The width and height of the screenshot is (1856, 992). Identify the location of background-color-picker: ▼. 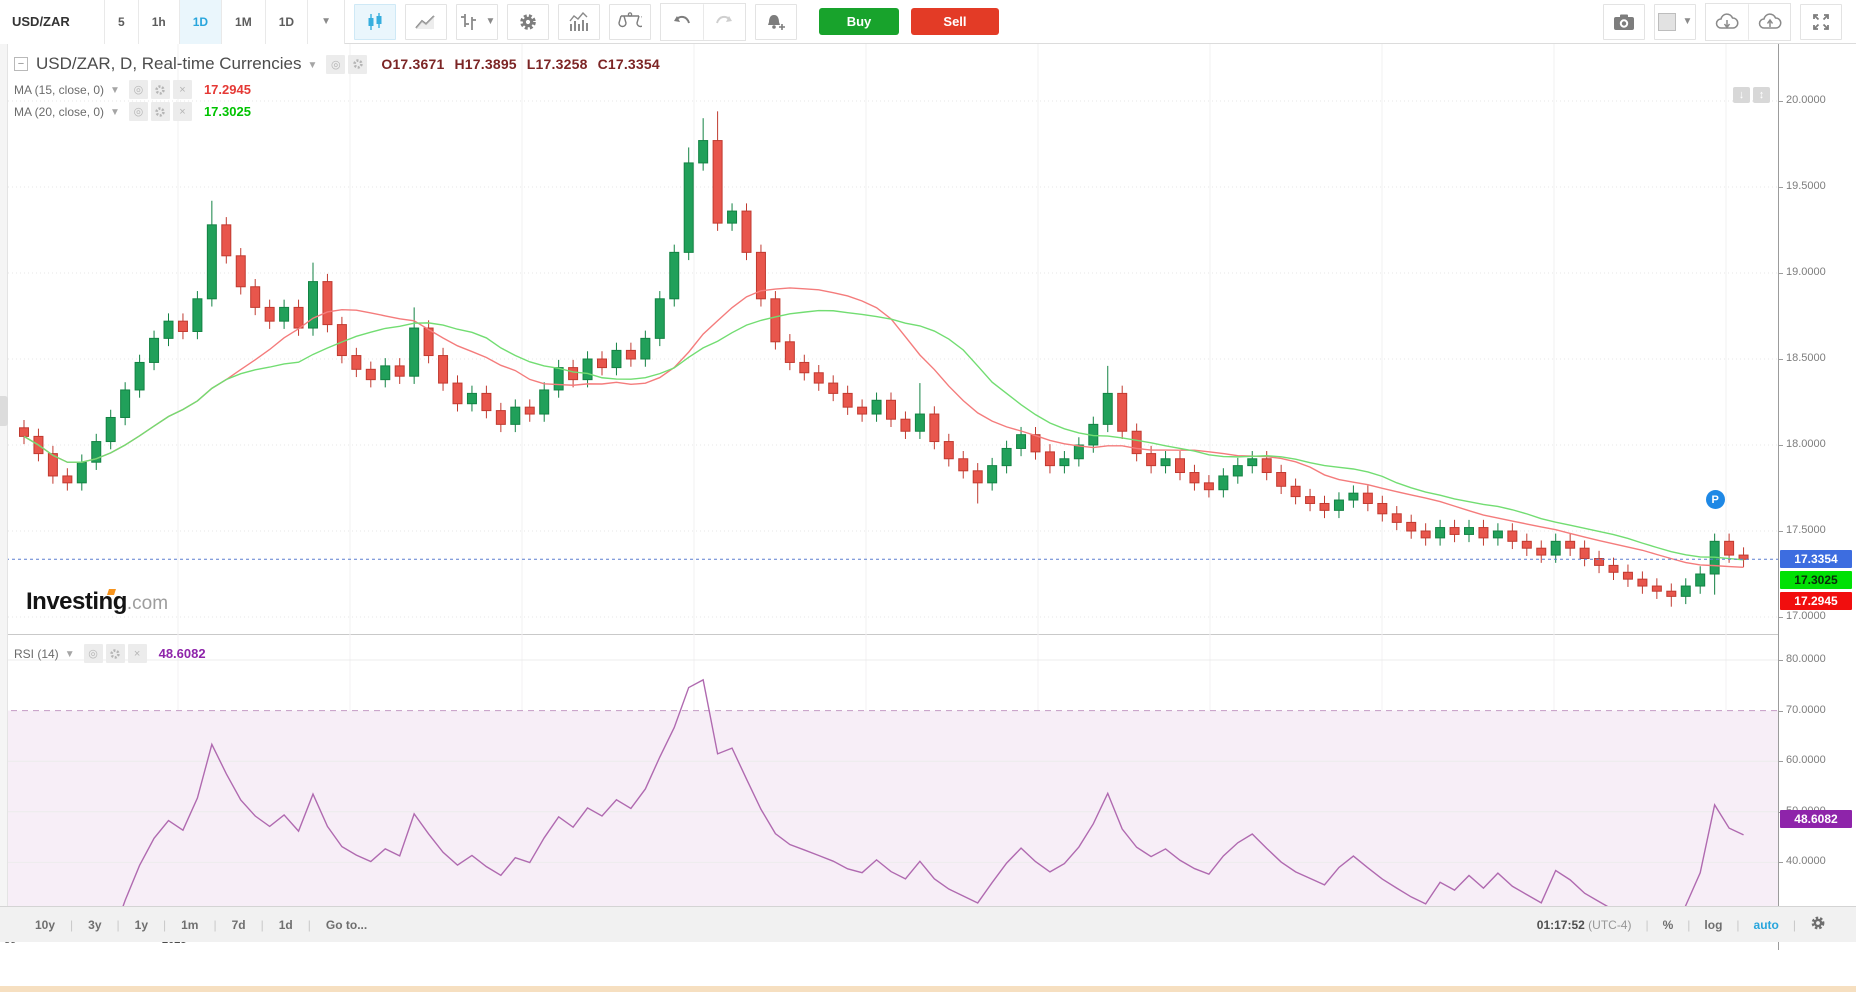
(1675, 21).